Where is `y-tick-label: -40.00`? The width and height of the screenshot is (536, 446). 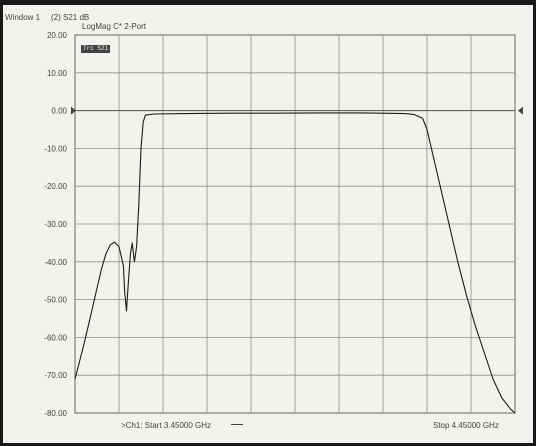
y-tick-label: -40.00 is located at coordinates (55, 262).